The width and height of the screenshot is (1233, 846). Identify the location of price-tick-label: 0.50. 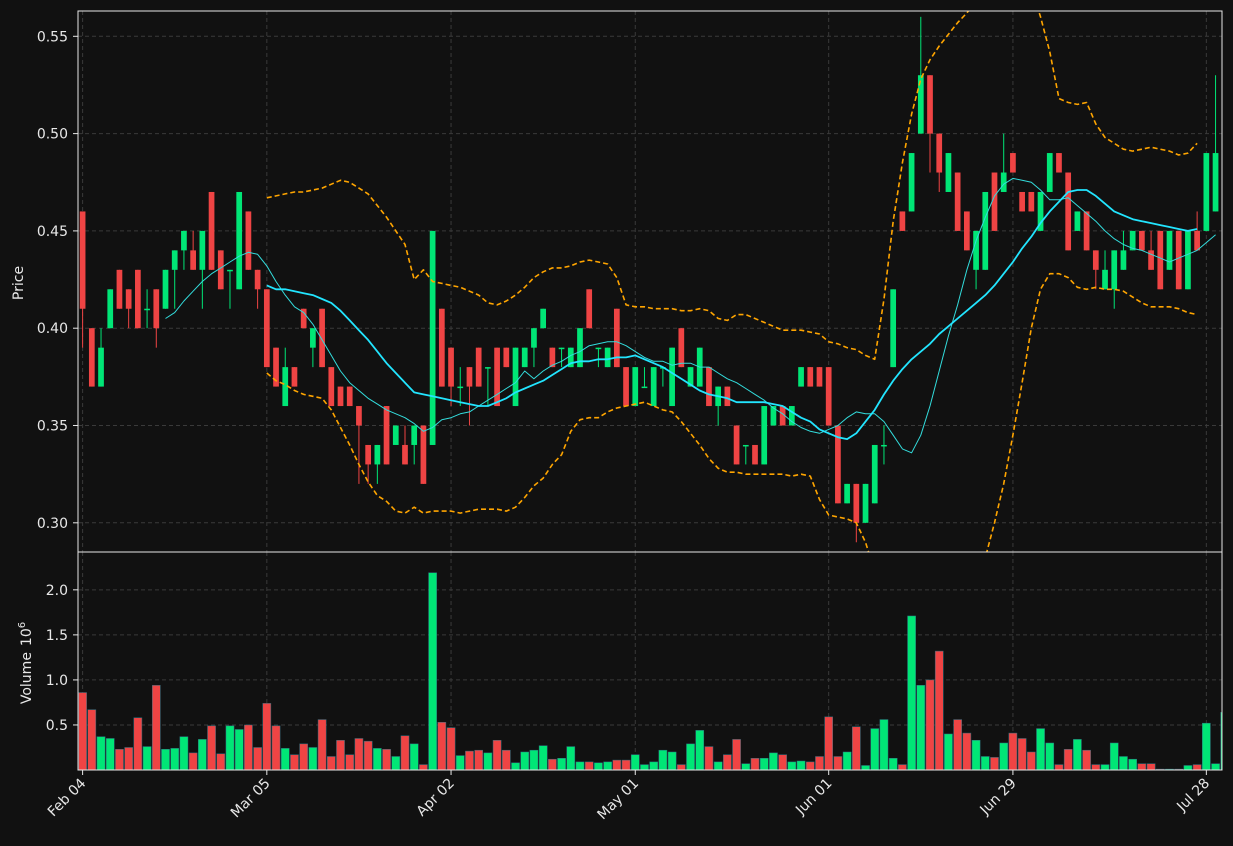
(52, 135).